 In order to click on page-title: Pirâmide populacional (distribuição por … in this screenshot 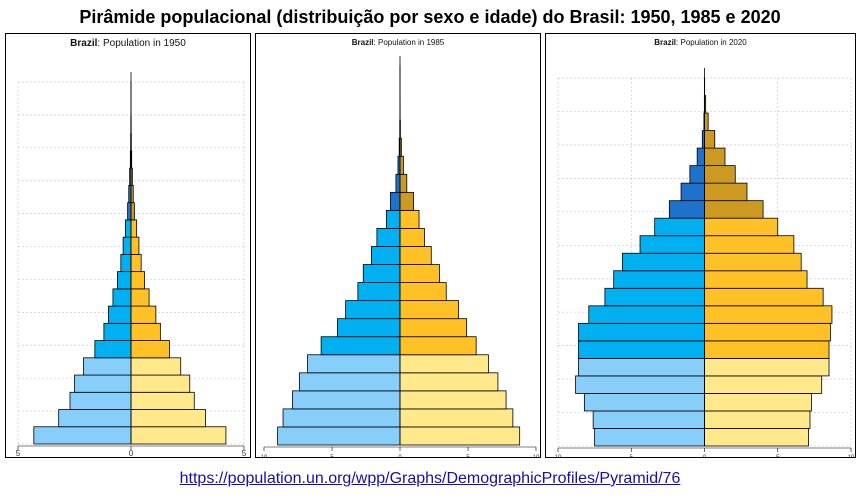, I will do `click(430, 17)`.